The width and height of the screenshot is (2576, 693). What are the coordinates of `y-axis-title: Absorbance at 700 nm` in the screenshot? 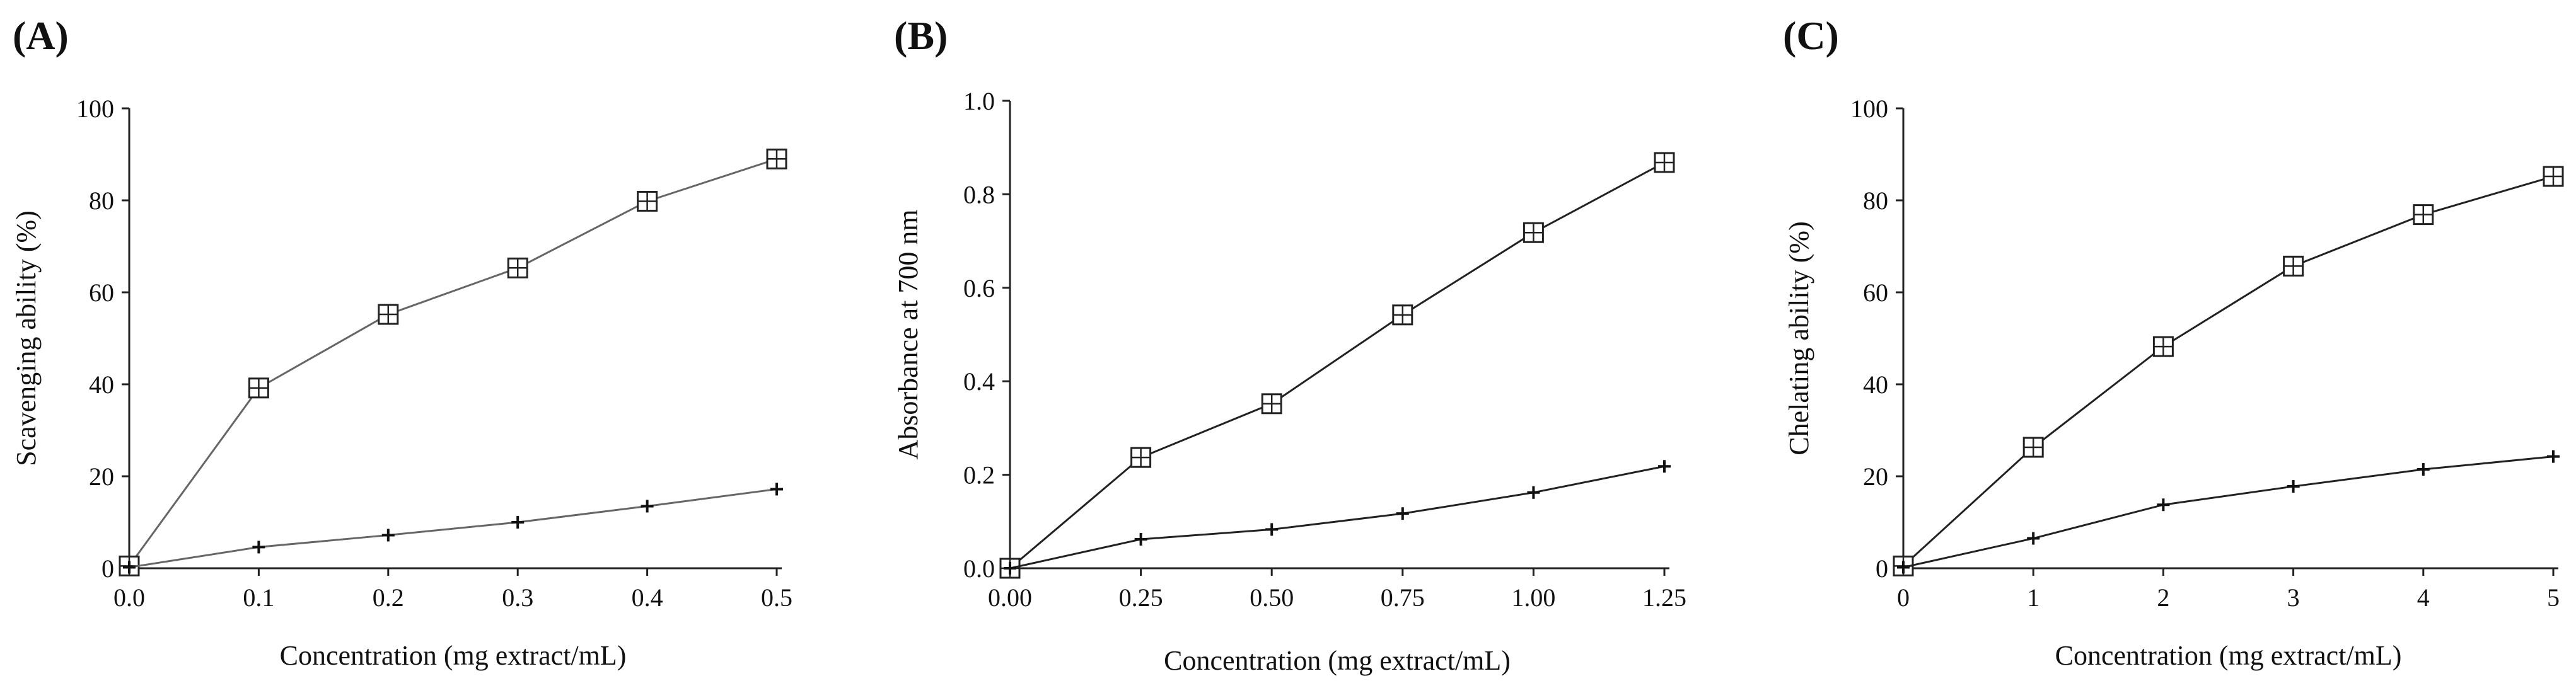 It's located at (909, 334).